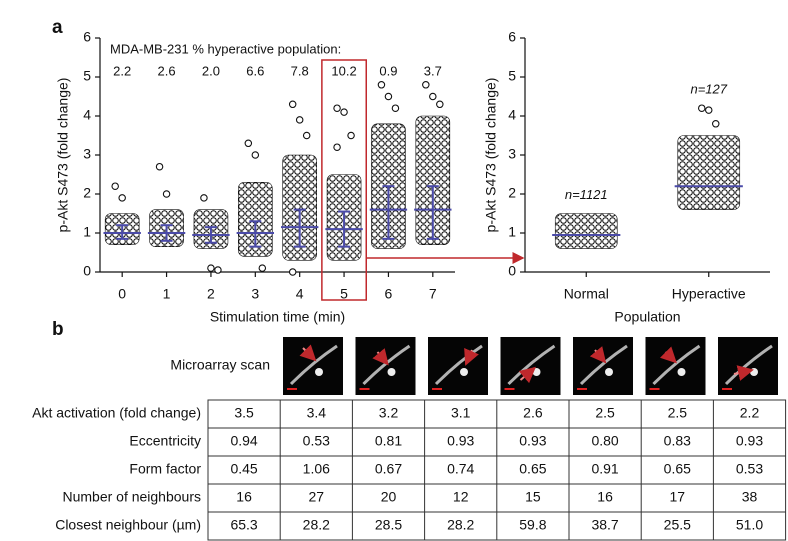  Describe the element at coordinates (461, 413) in the screenshot. I see `table-cell: 3.1` at that location.